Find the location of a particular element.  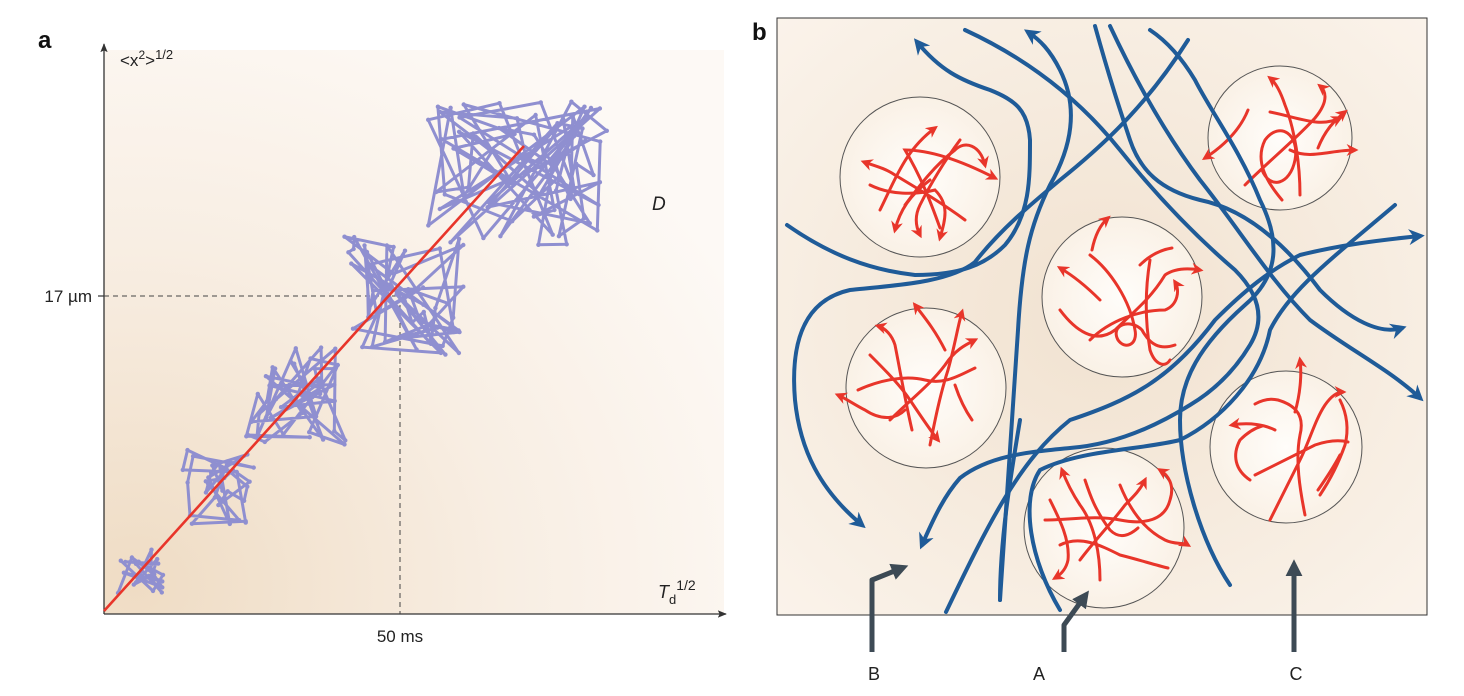

flow-path is located at coordinates (1266, 213).